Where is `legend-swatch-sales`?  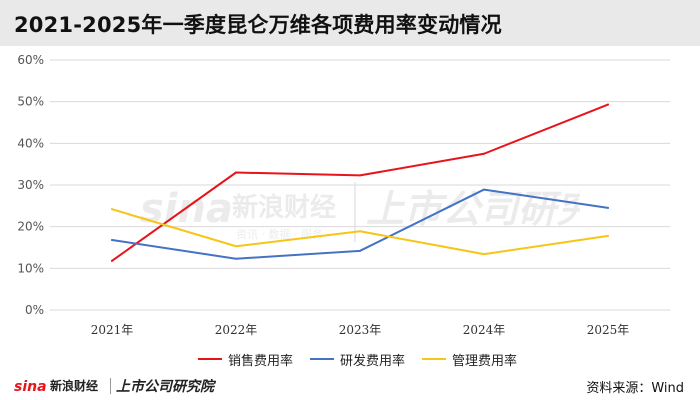 legend-swatch-sales is located at coordinates (210, 359).